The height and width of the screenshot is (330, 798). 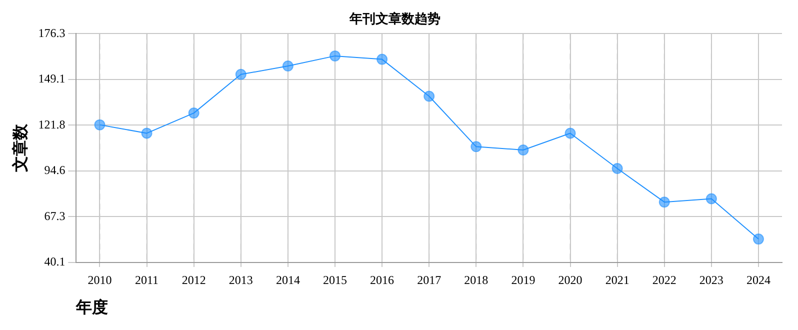 I want to click on y-tick-label: 149.1, so click(x=52, y=78).